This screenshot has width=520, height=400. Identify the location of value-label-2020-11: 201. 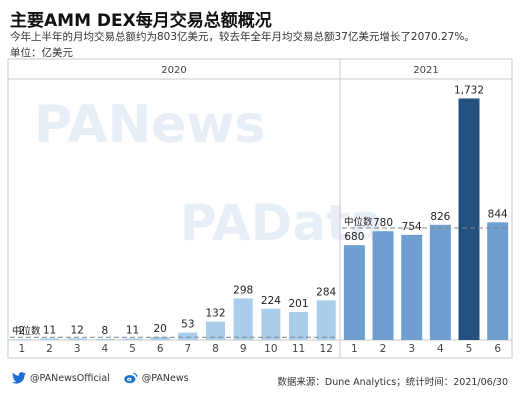
(299, 304).